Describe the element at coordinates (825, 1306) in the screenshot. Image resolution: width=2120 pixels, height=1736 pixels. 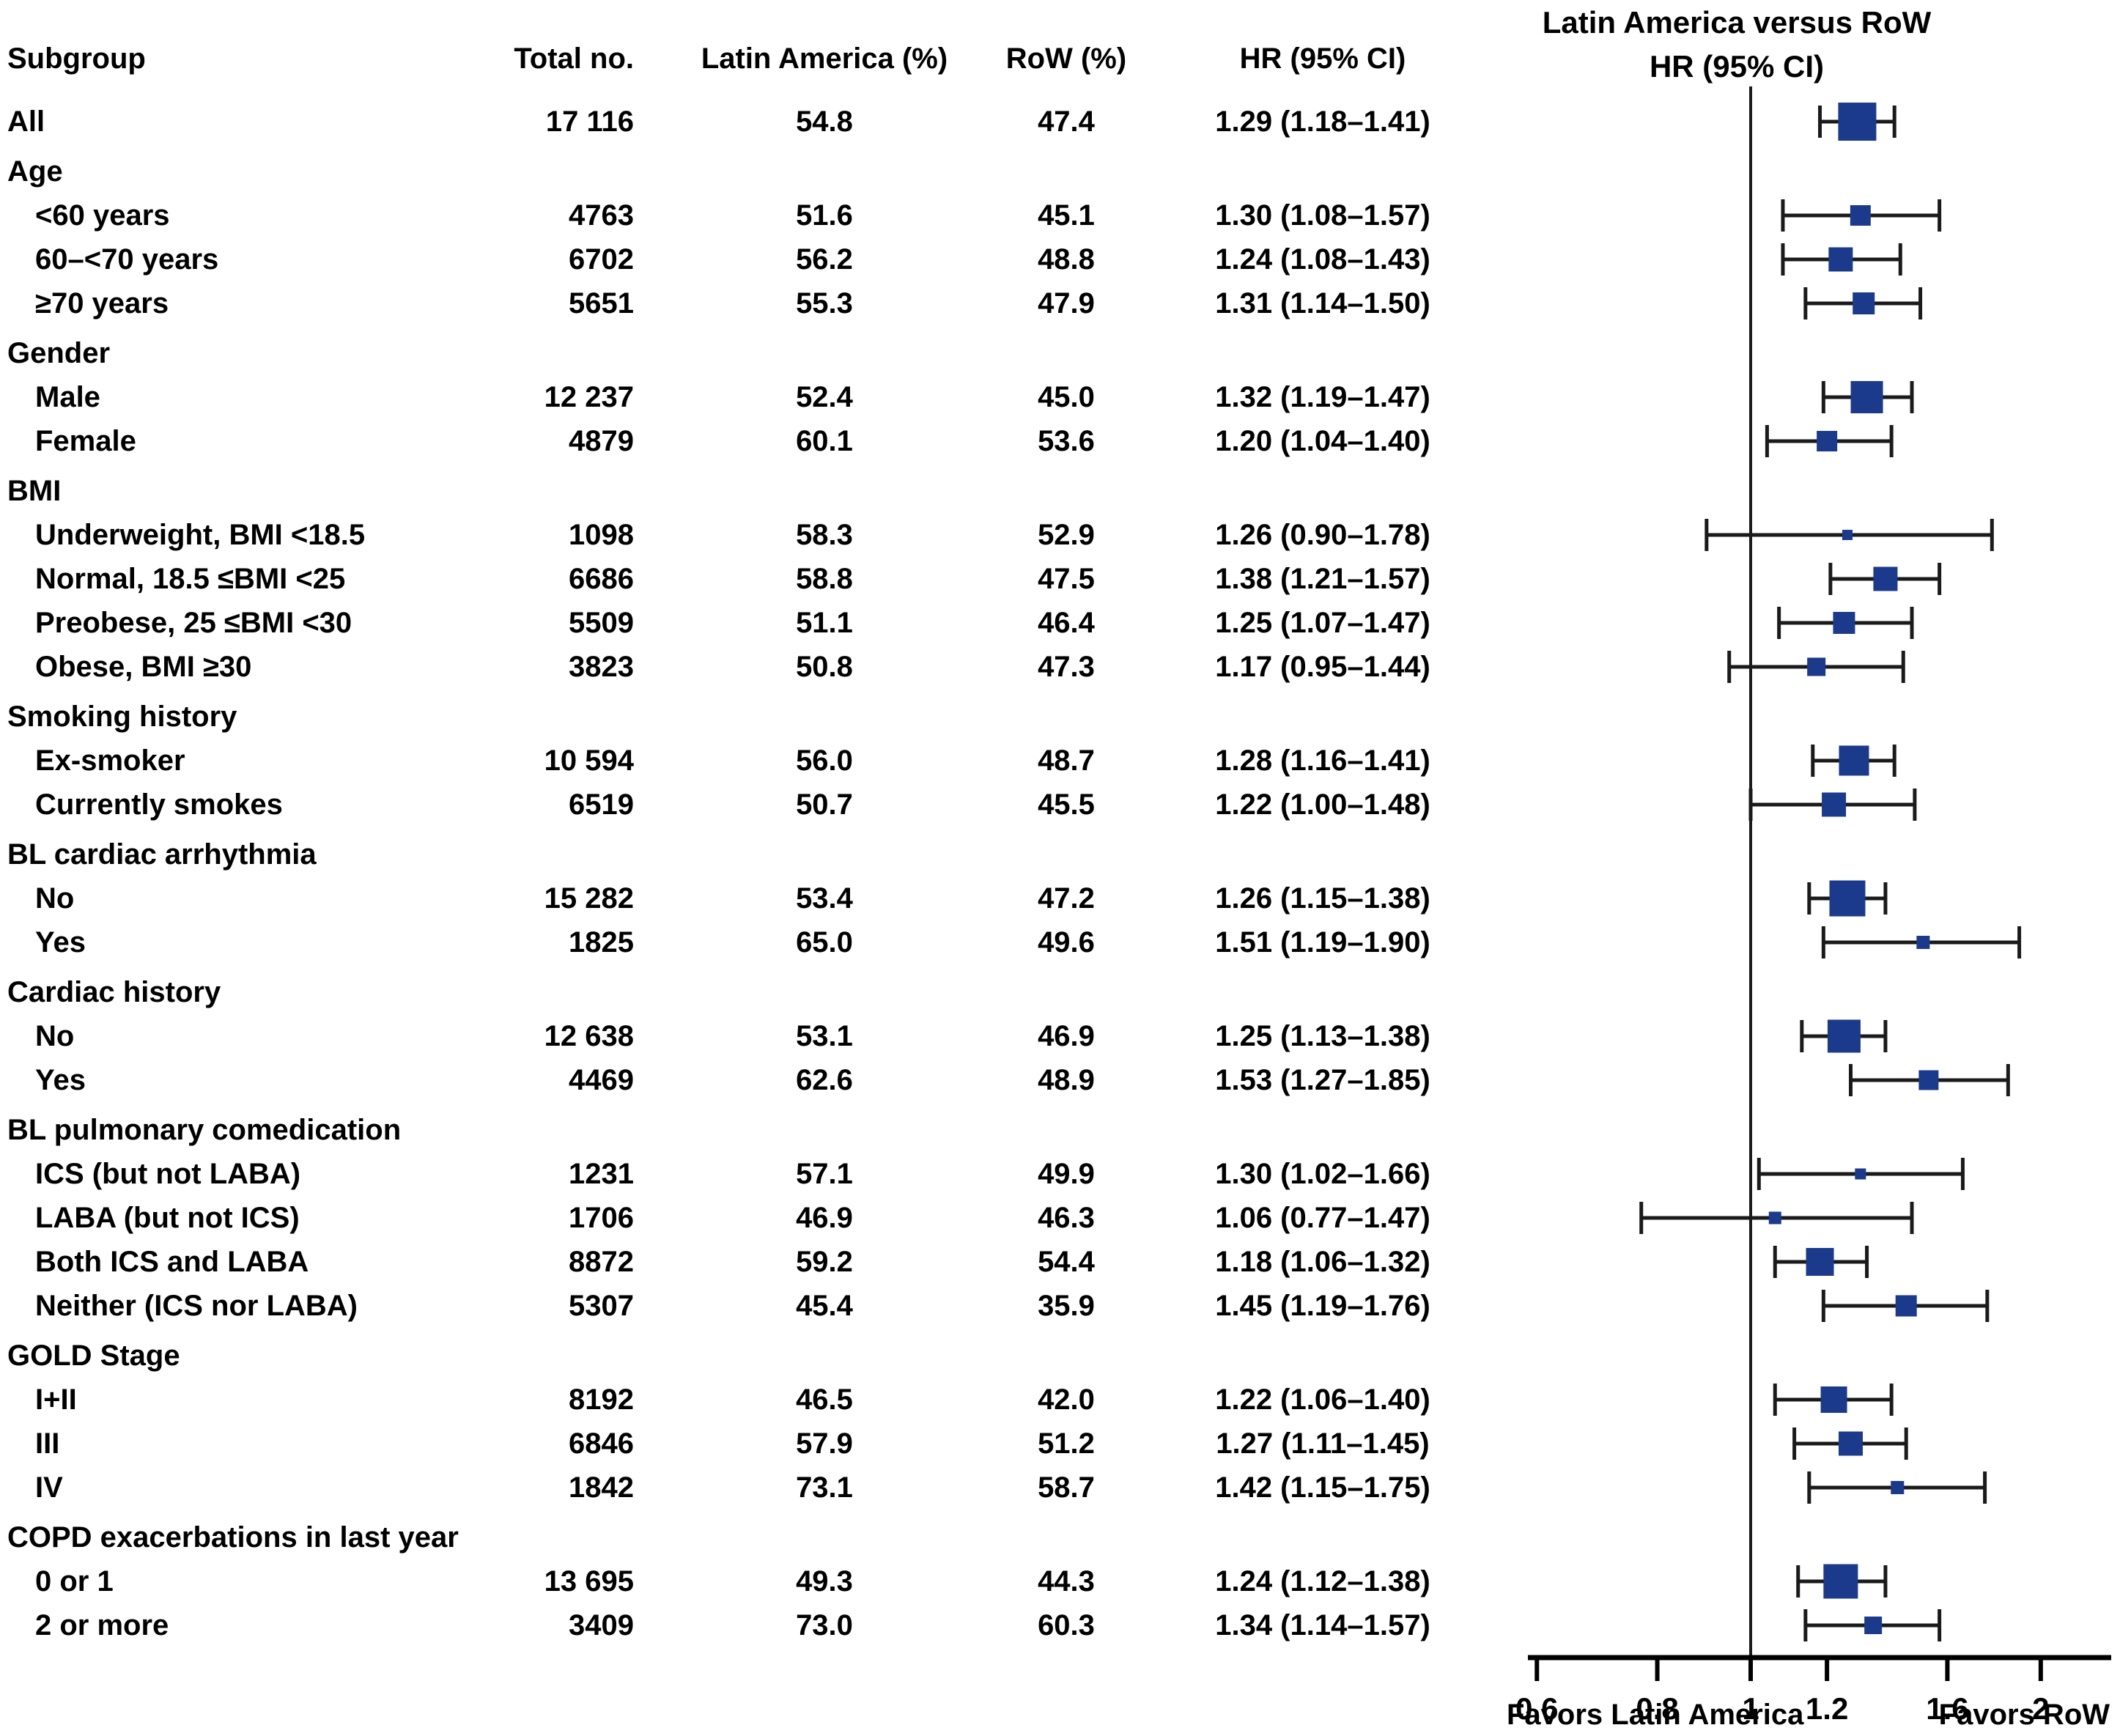
I see `latin-america-pct-cell: 45.4` at that location.